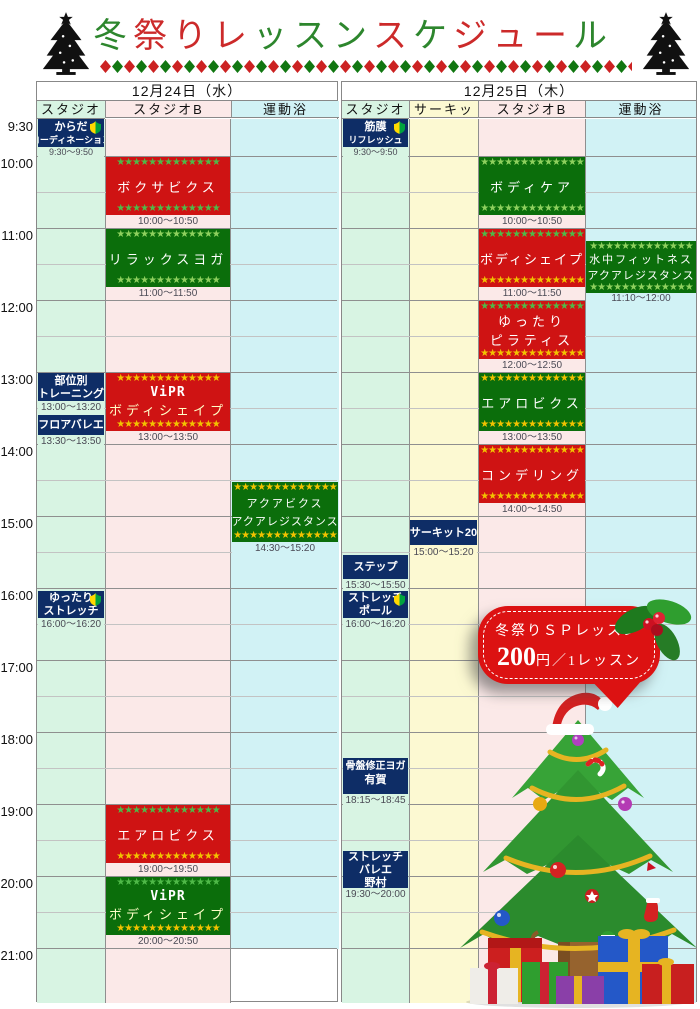  I want to click on lesson-time: 16:00～16:20, so click(71, 624).